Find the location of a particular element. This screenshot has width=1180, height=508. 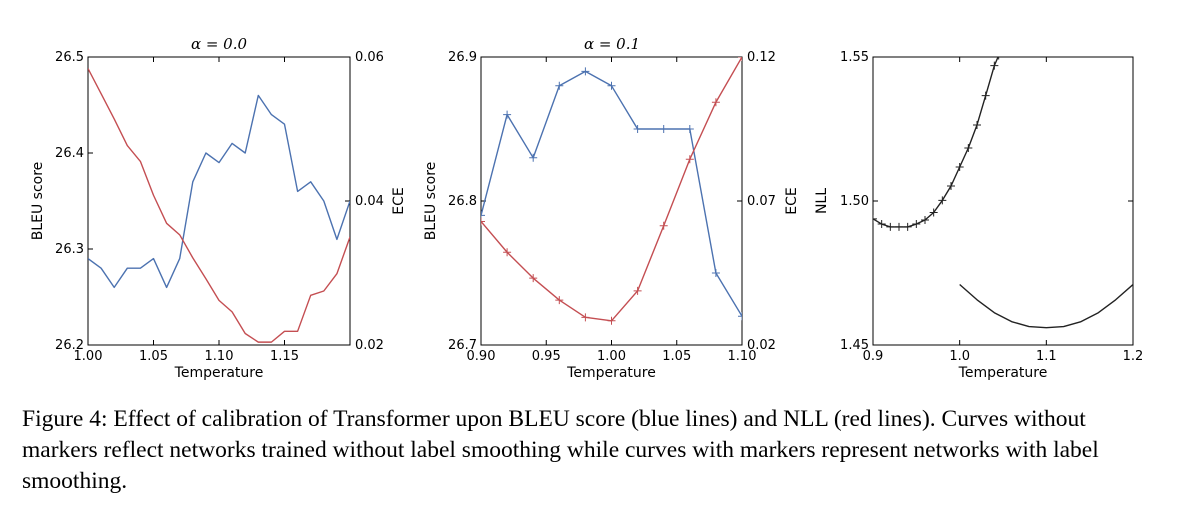

y-tick-label: 1.45 is located at coordinates (854, 345).